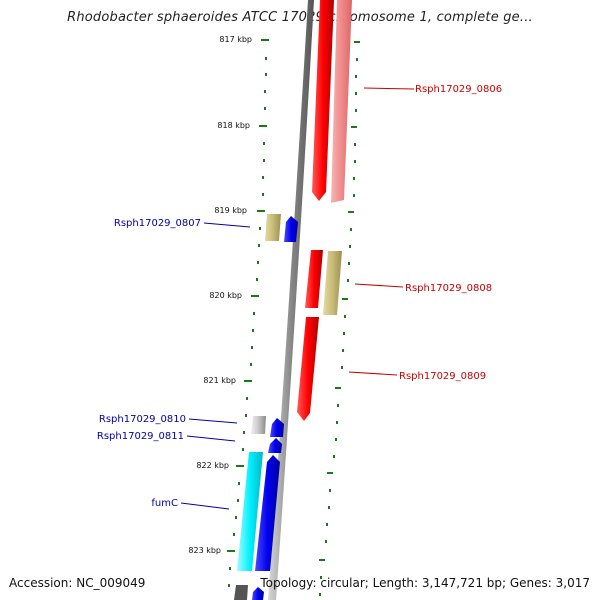 The image size is (600, 600). What do you see at coordinates (448, 288) in the screenshot?
I see `gene-label-Rsph17029_0808: Rsph17029_0808` at bounding box center [448, 288].